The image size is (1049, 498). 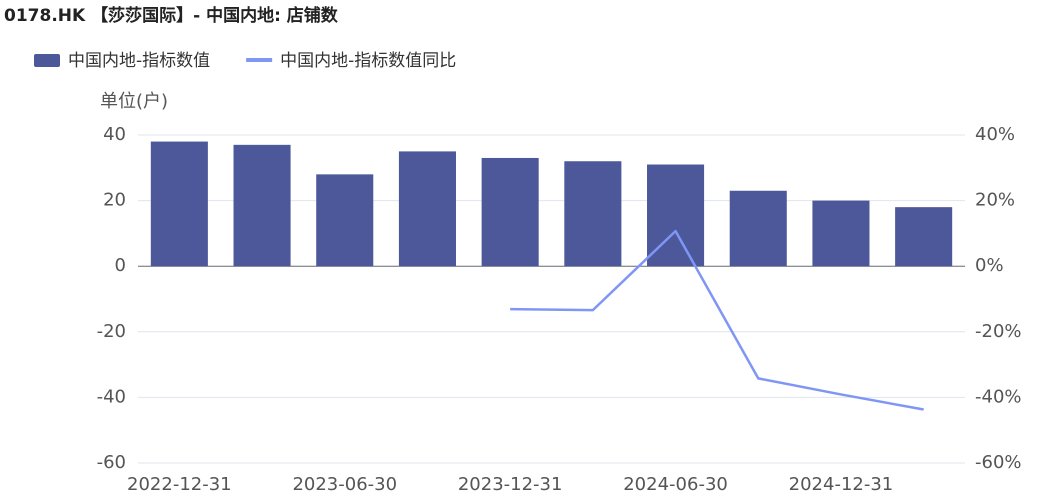 What do you see at coordinates (114, 134) in the screenshot?
I see `y-tick-label: 40` at bounding box center [114, 134].